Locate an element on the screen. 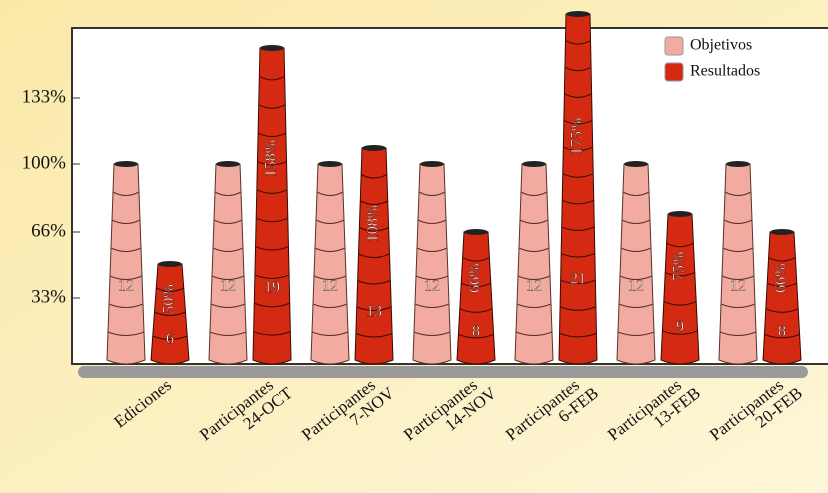 This screenshot has width=828, height=493. base-shadow is located at coordinates (443, 372).